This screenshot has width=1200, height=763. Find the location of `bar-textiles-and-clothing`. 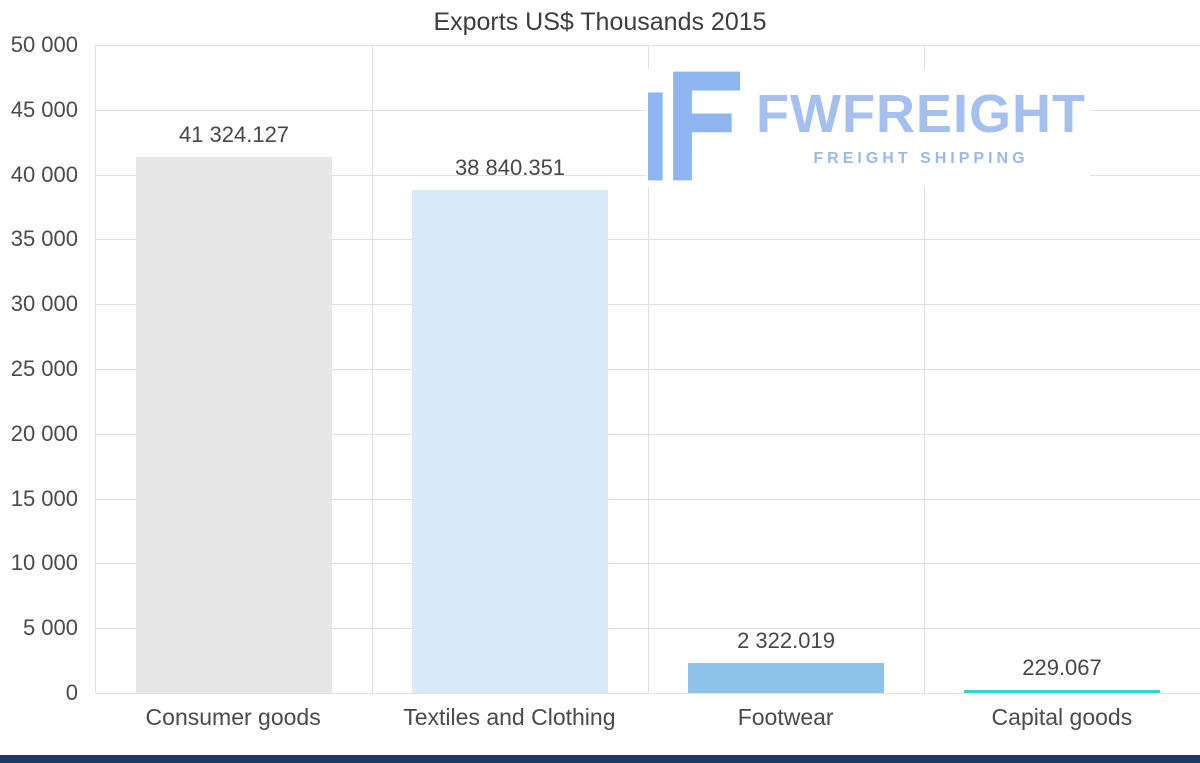

bar-textiles-and-clothing is located at coordinates (510, 441).